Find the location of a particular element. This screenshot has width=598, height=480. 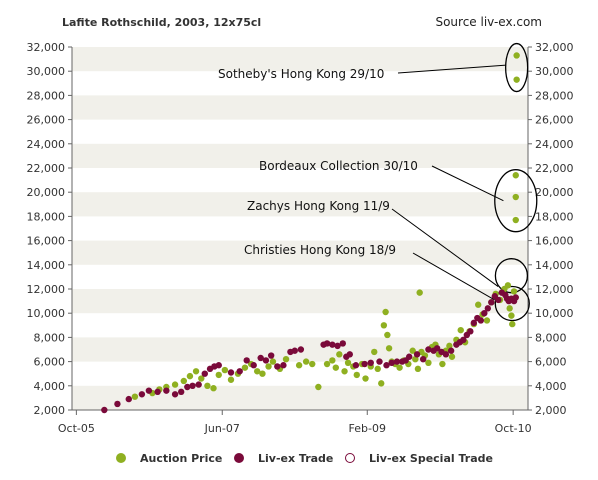

y-tick-label-right: 30,000 is located at coordinates (554, 71).